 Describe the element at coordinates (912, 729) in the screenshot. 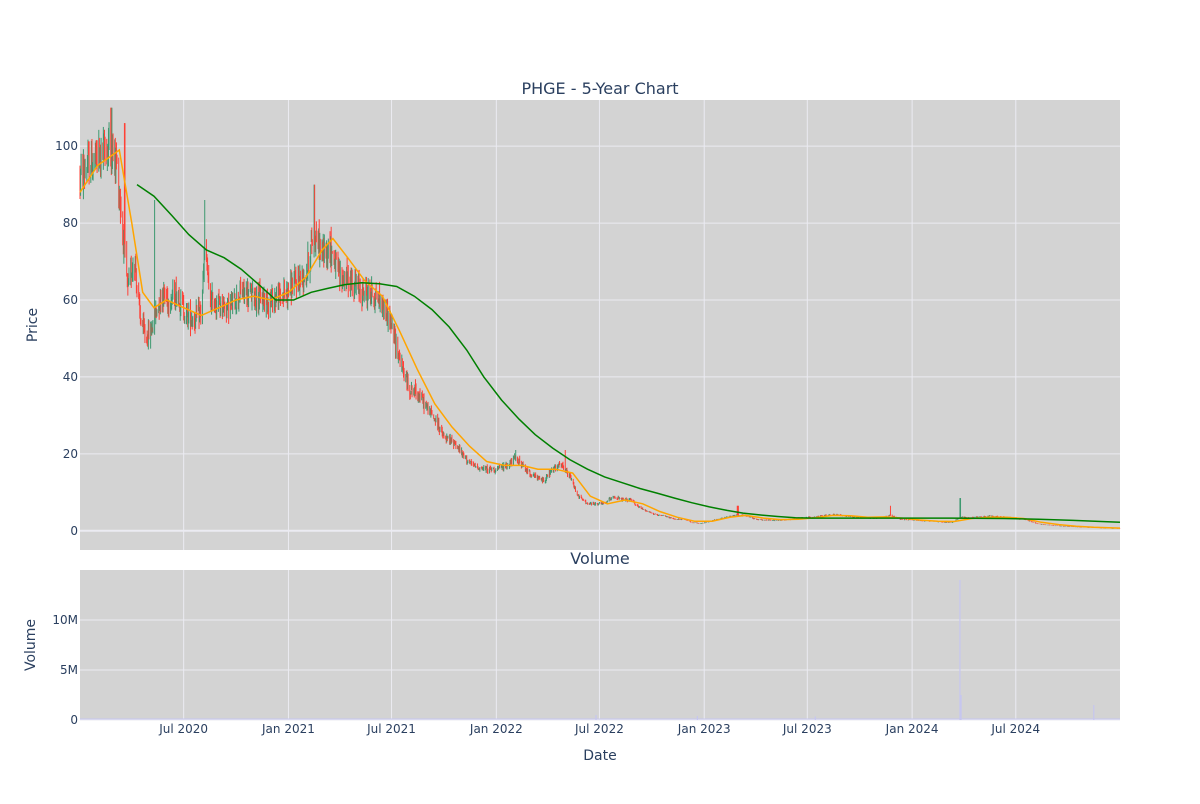

I see `x-tick-label: Jan 2024` at that location.